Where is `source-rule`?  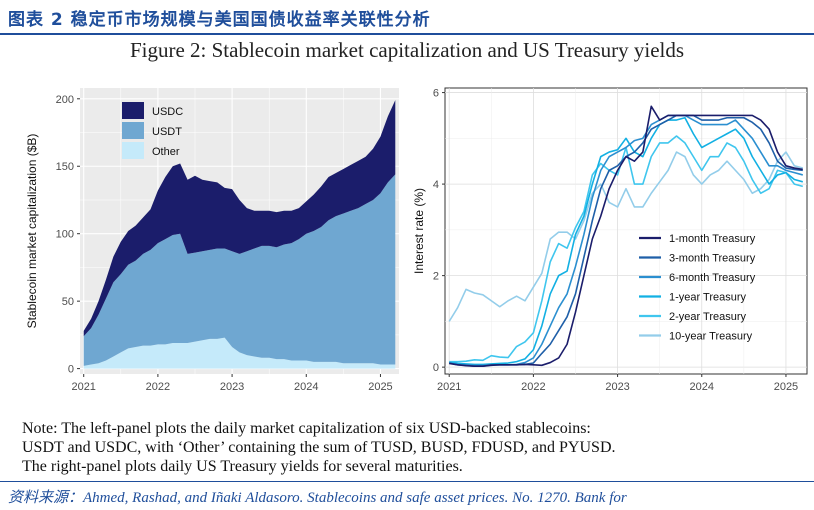 source-rule is located at coordinates (407, 481).